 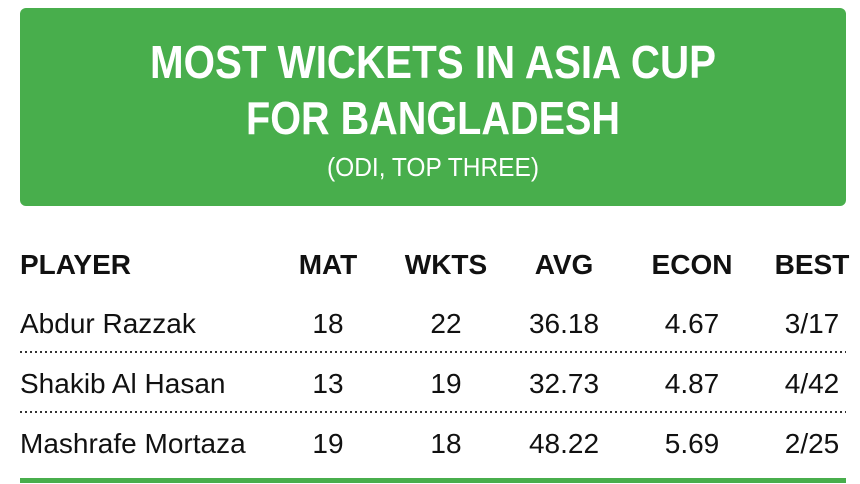 What do you see at coordinates (692, 323) in the screenshot?
I see `cell: 4.67` at bounding box center [692, 323].